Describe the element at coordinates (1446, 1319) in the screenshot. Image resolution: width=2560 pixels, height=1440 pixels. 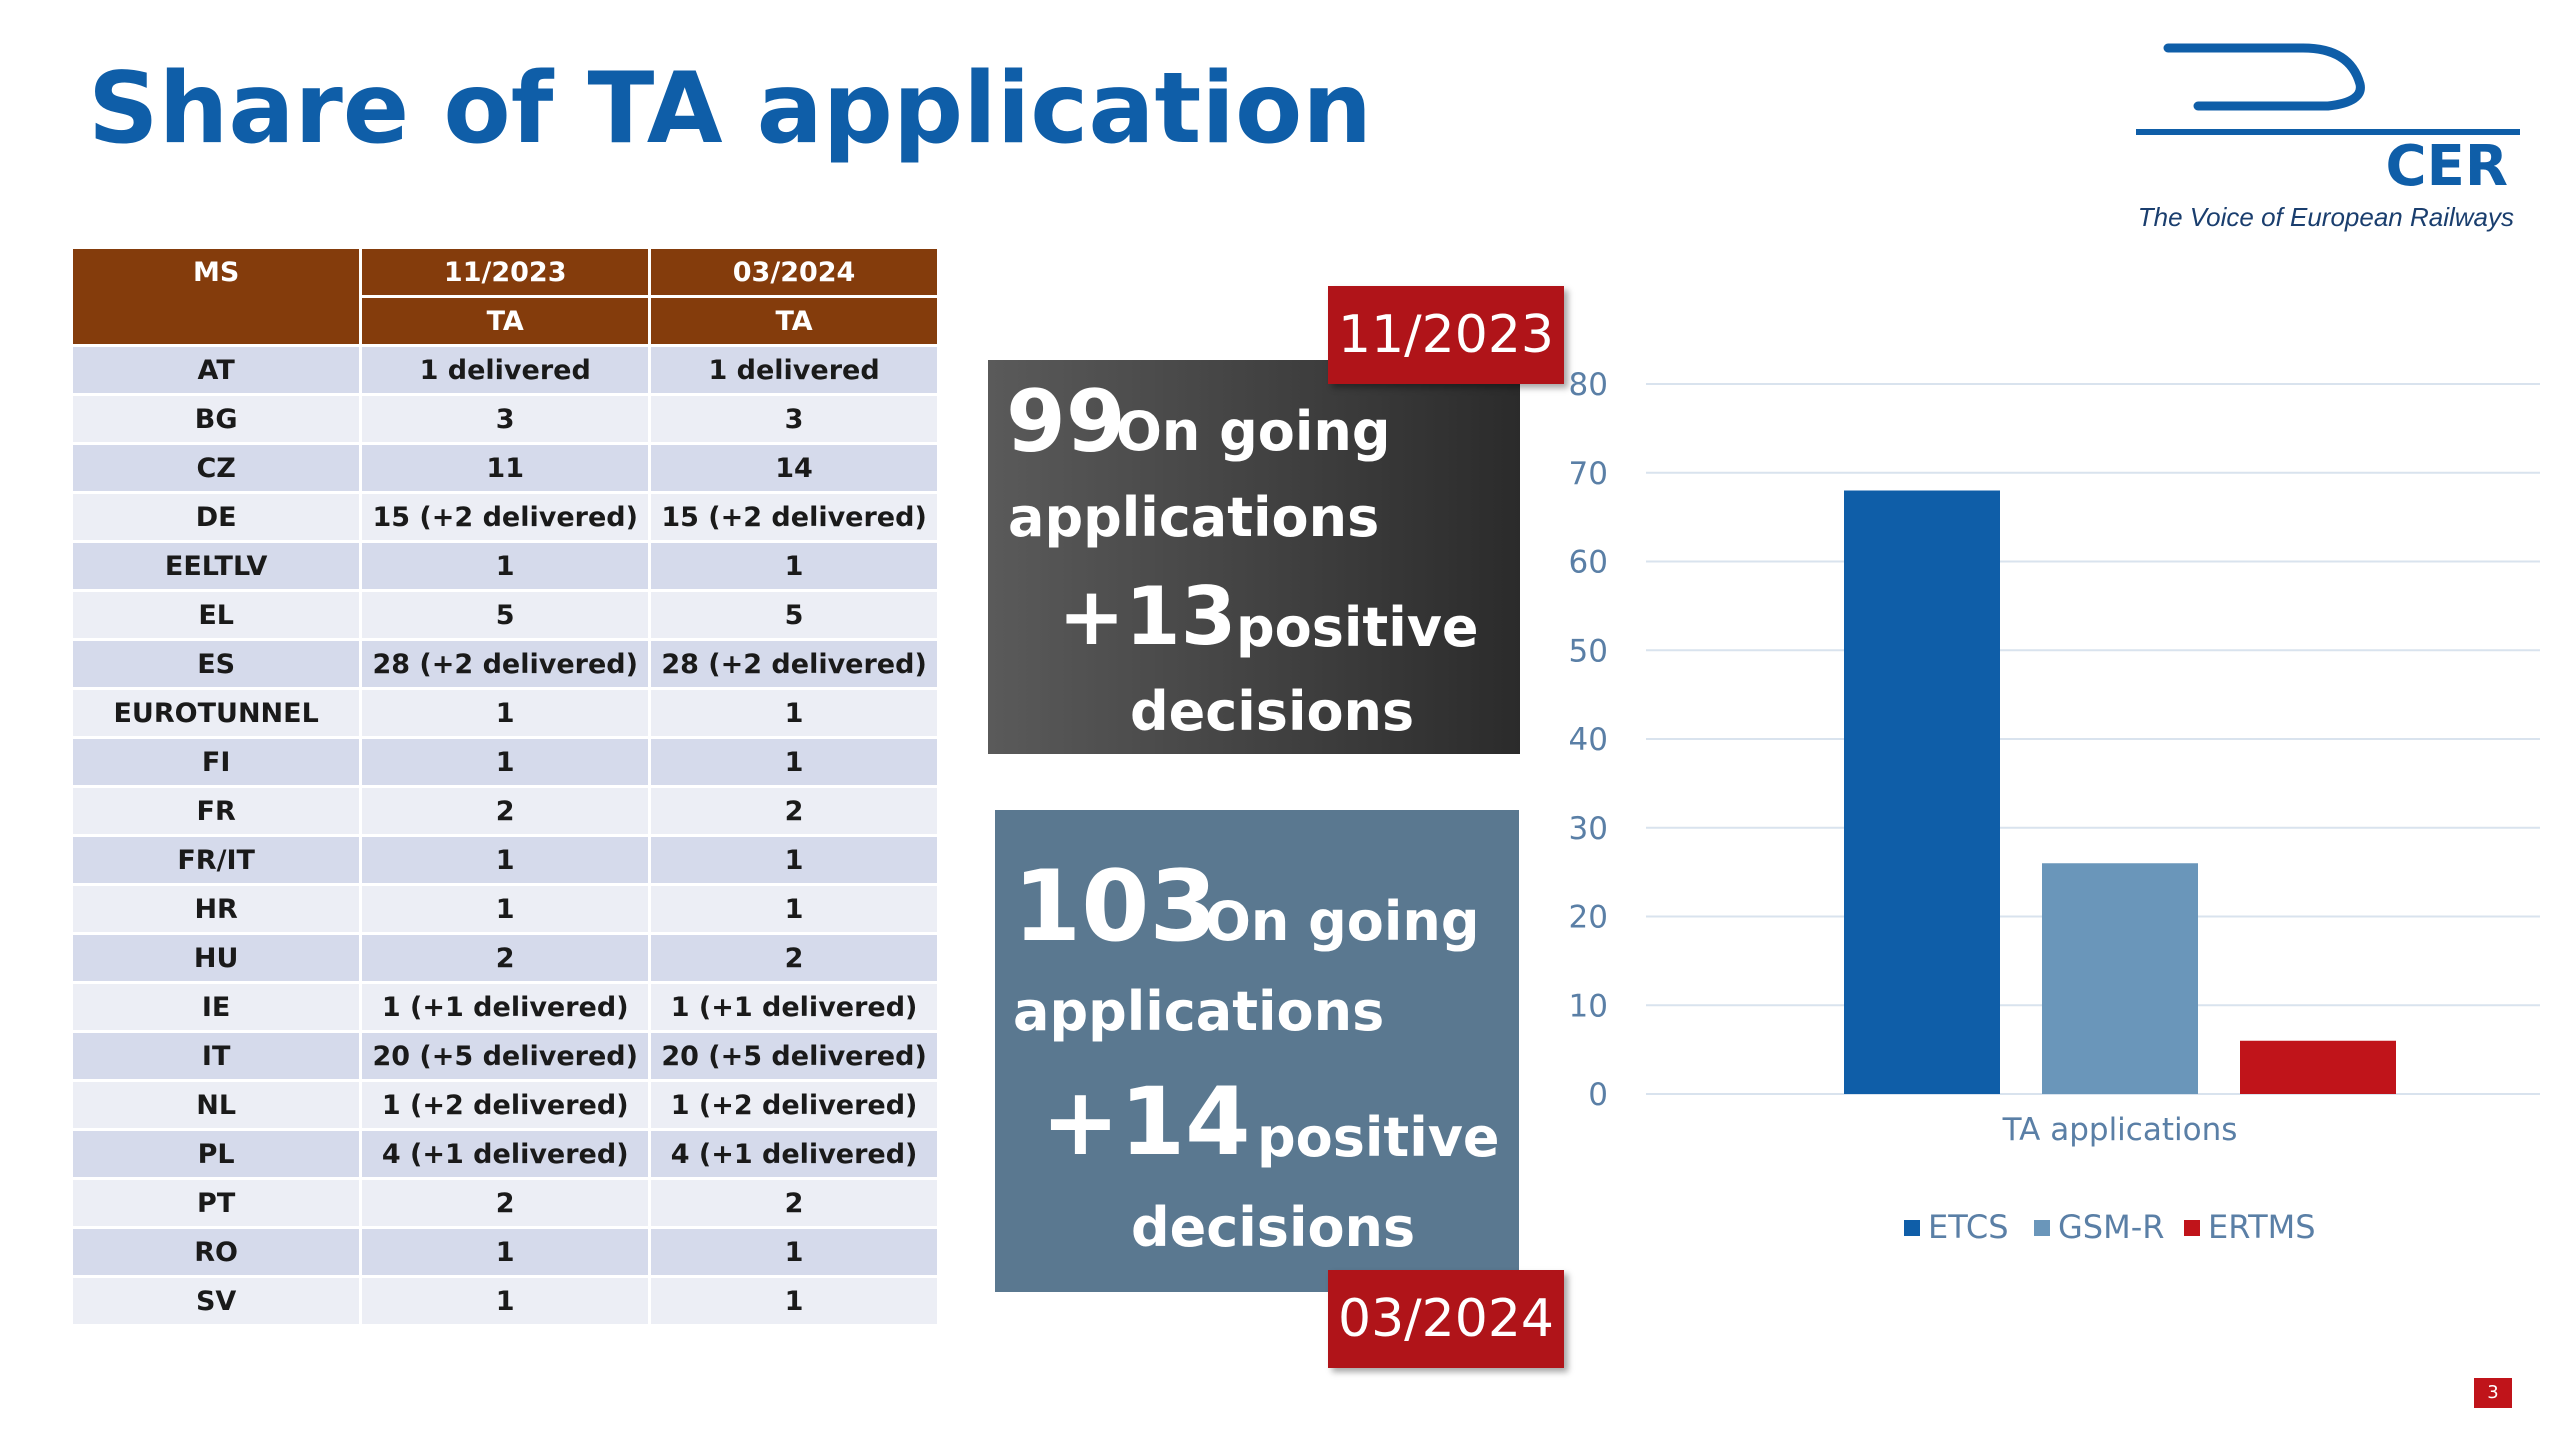
I see `badge-mar-2024: 03/2024` at that location.